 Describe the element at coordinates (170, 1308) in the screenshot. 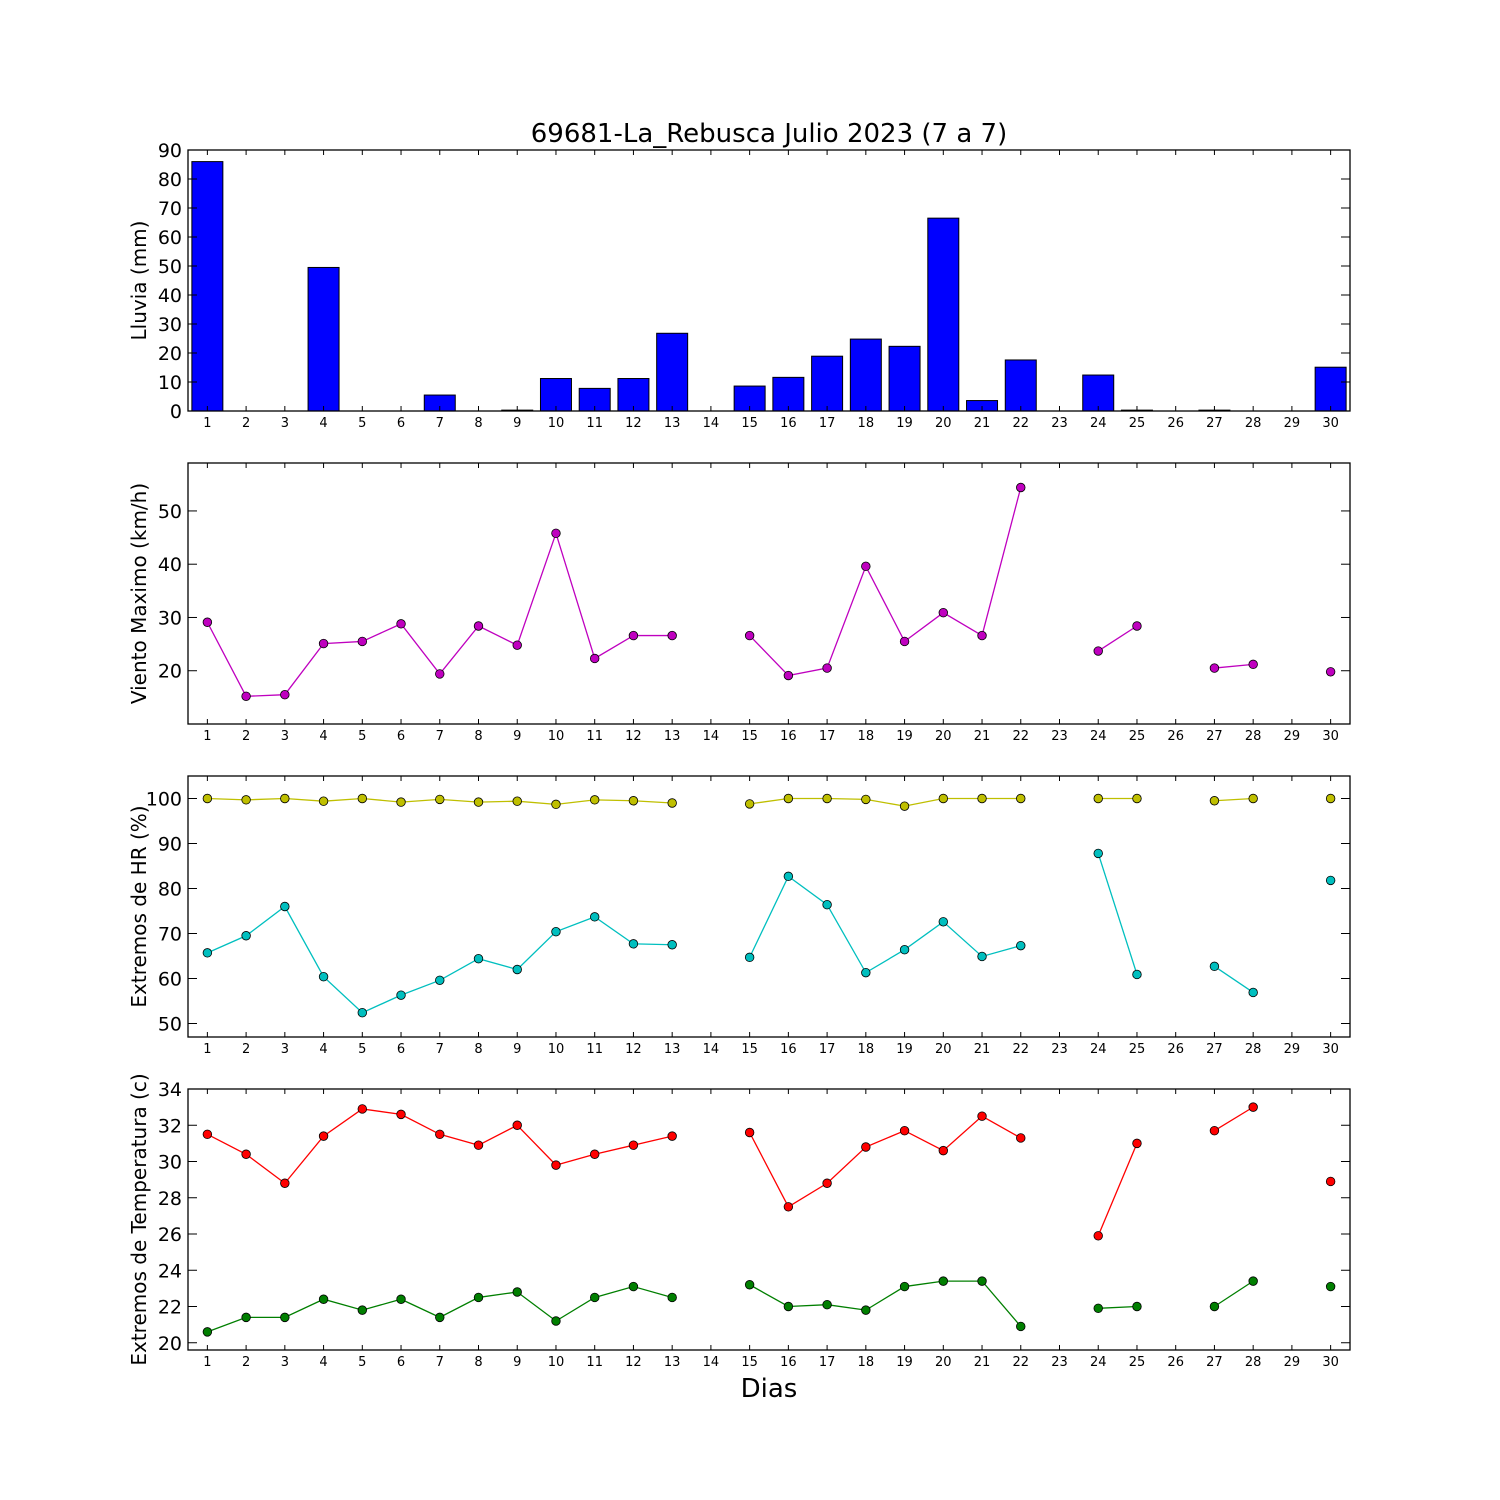

I see `y-tick-label: 22` at that location.